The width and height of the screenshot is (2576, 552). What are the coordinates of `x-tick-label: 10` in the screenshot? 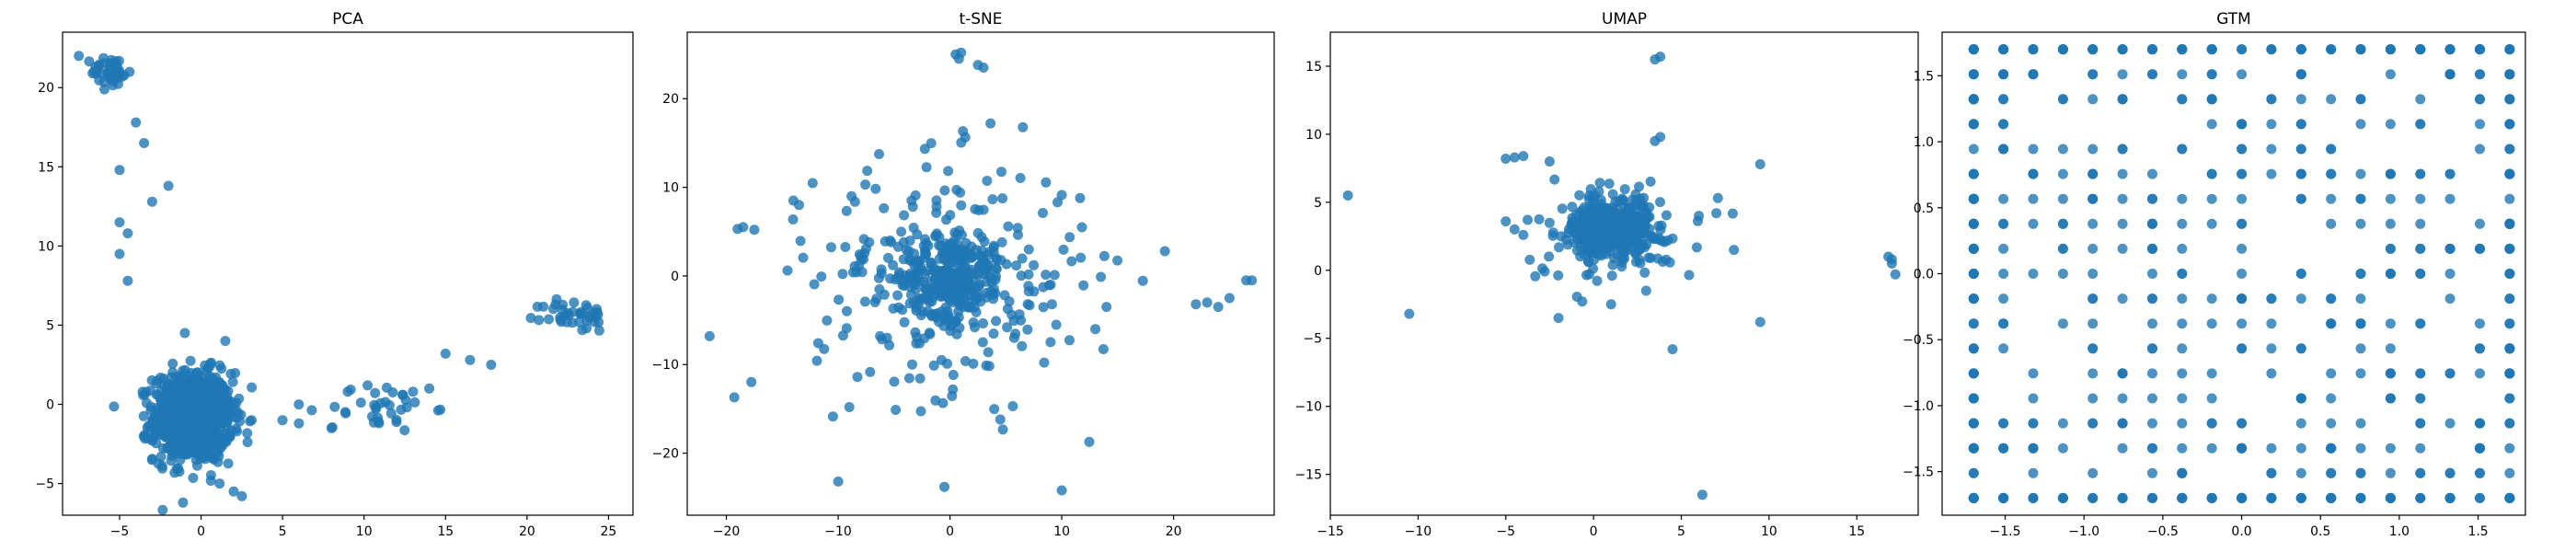 It's located at (1061, 531).